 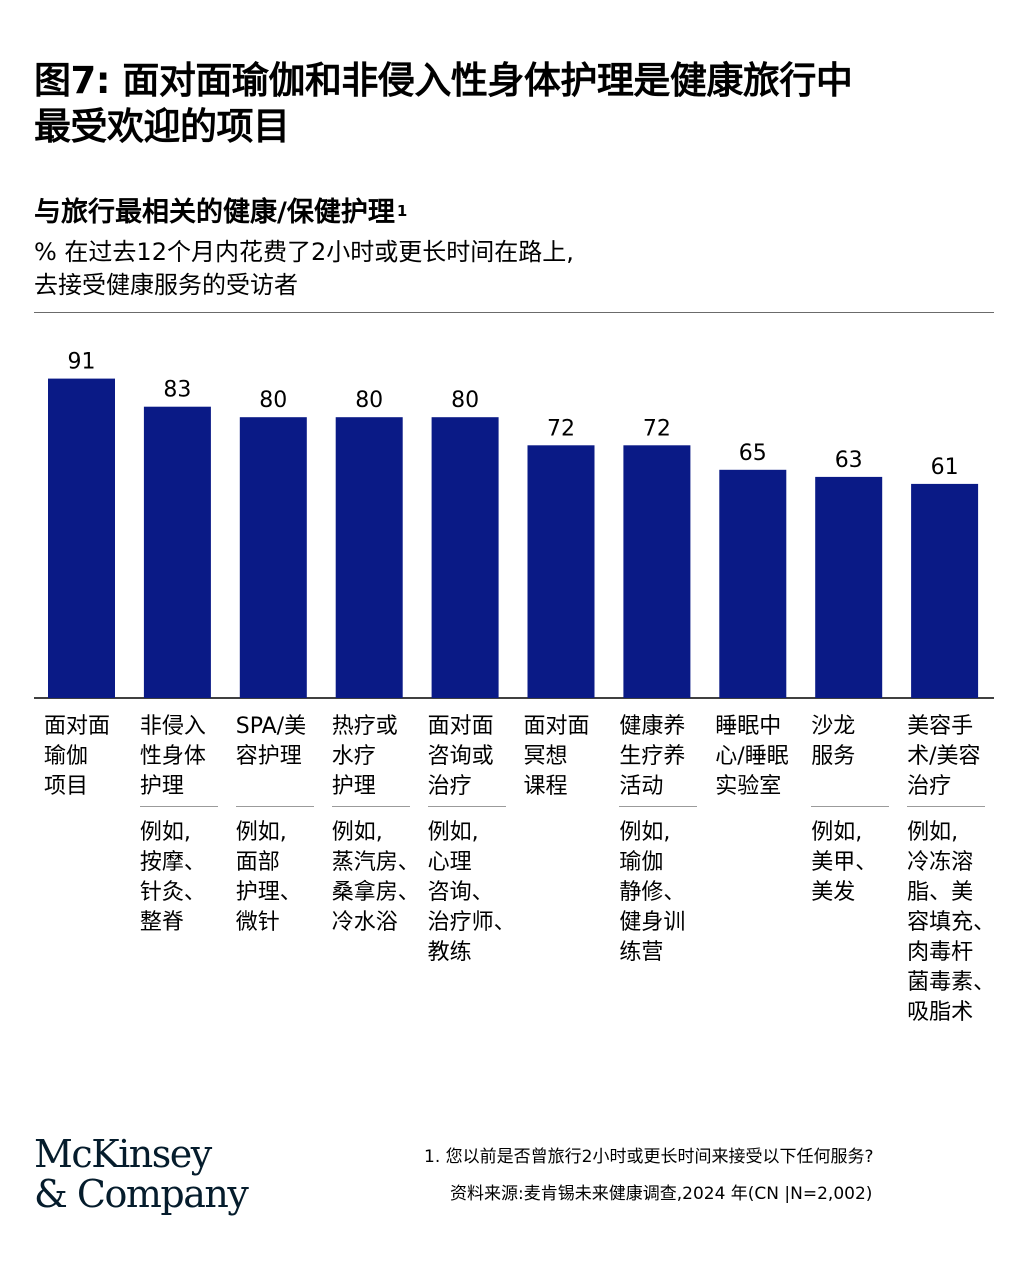 What do you see at coordinates (172, 756) in the screenshot?
I see `category-label: 非侵入 性身体 护理` at bounding box center [172, 756].